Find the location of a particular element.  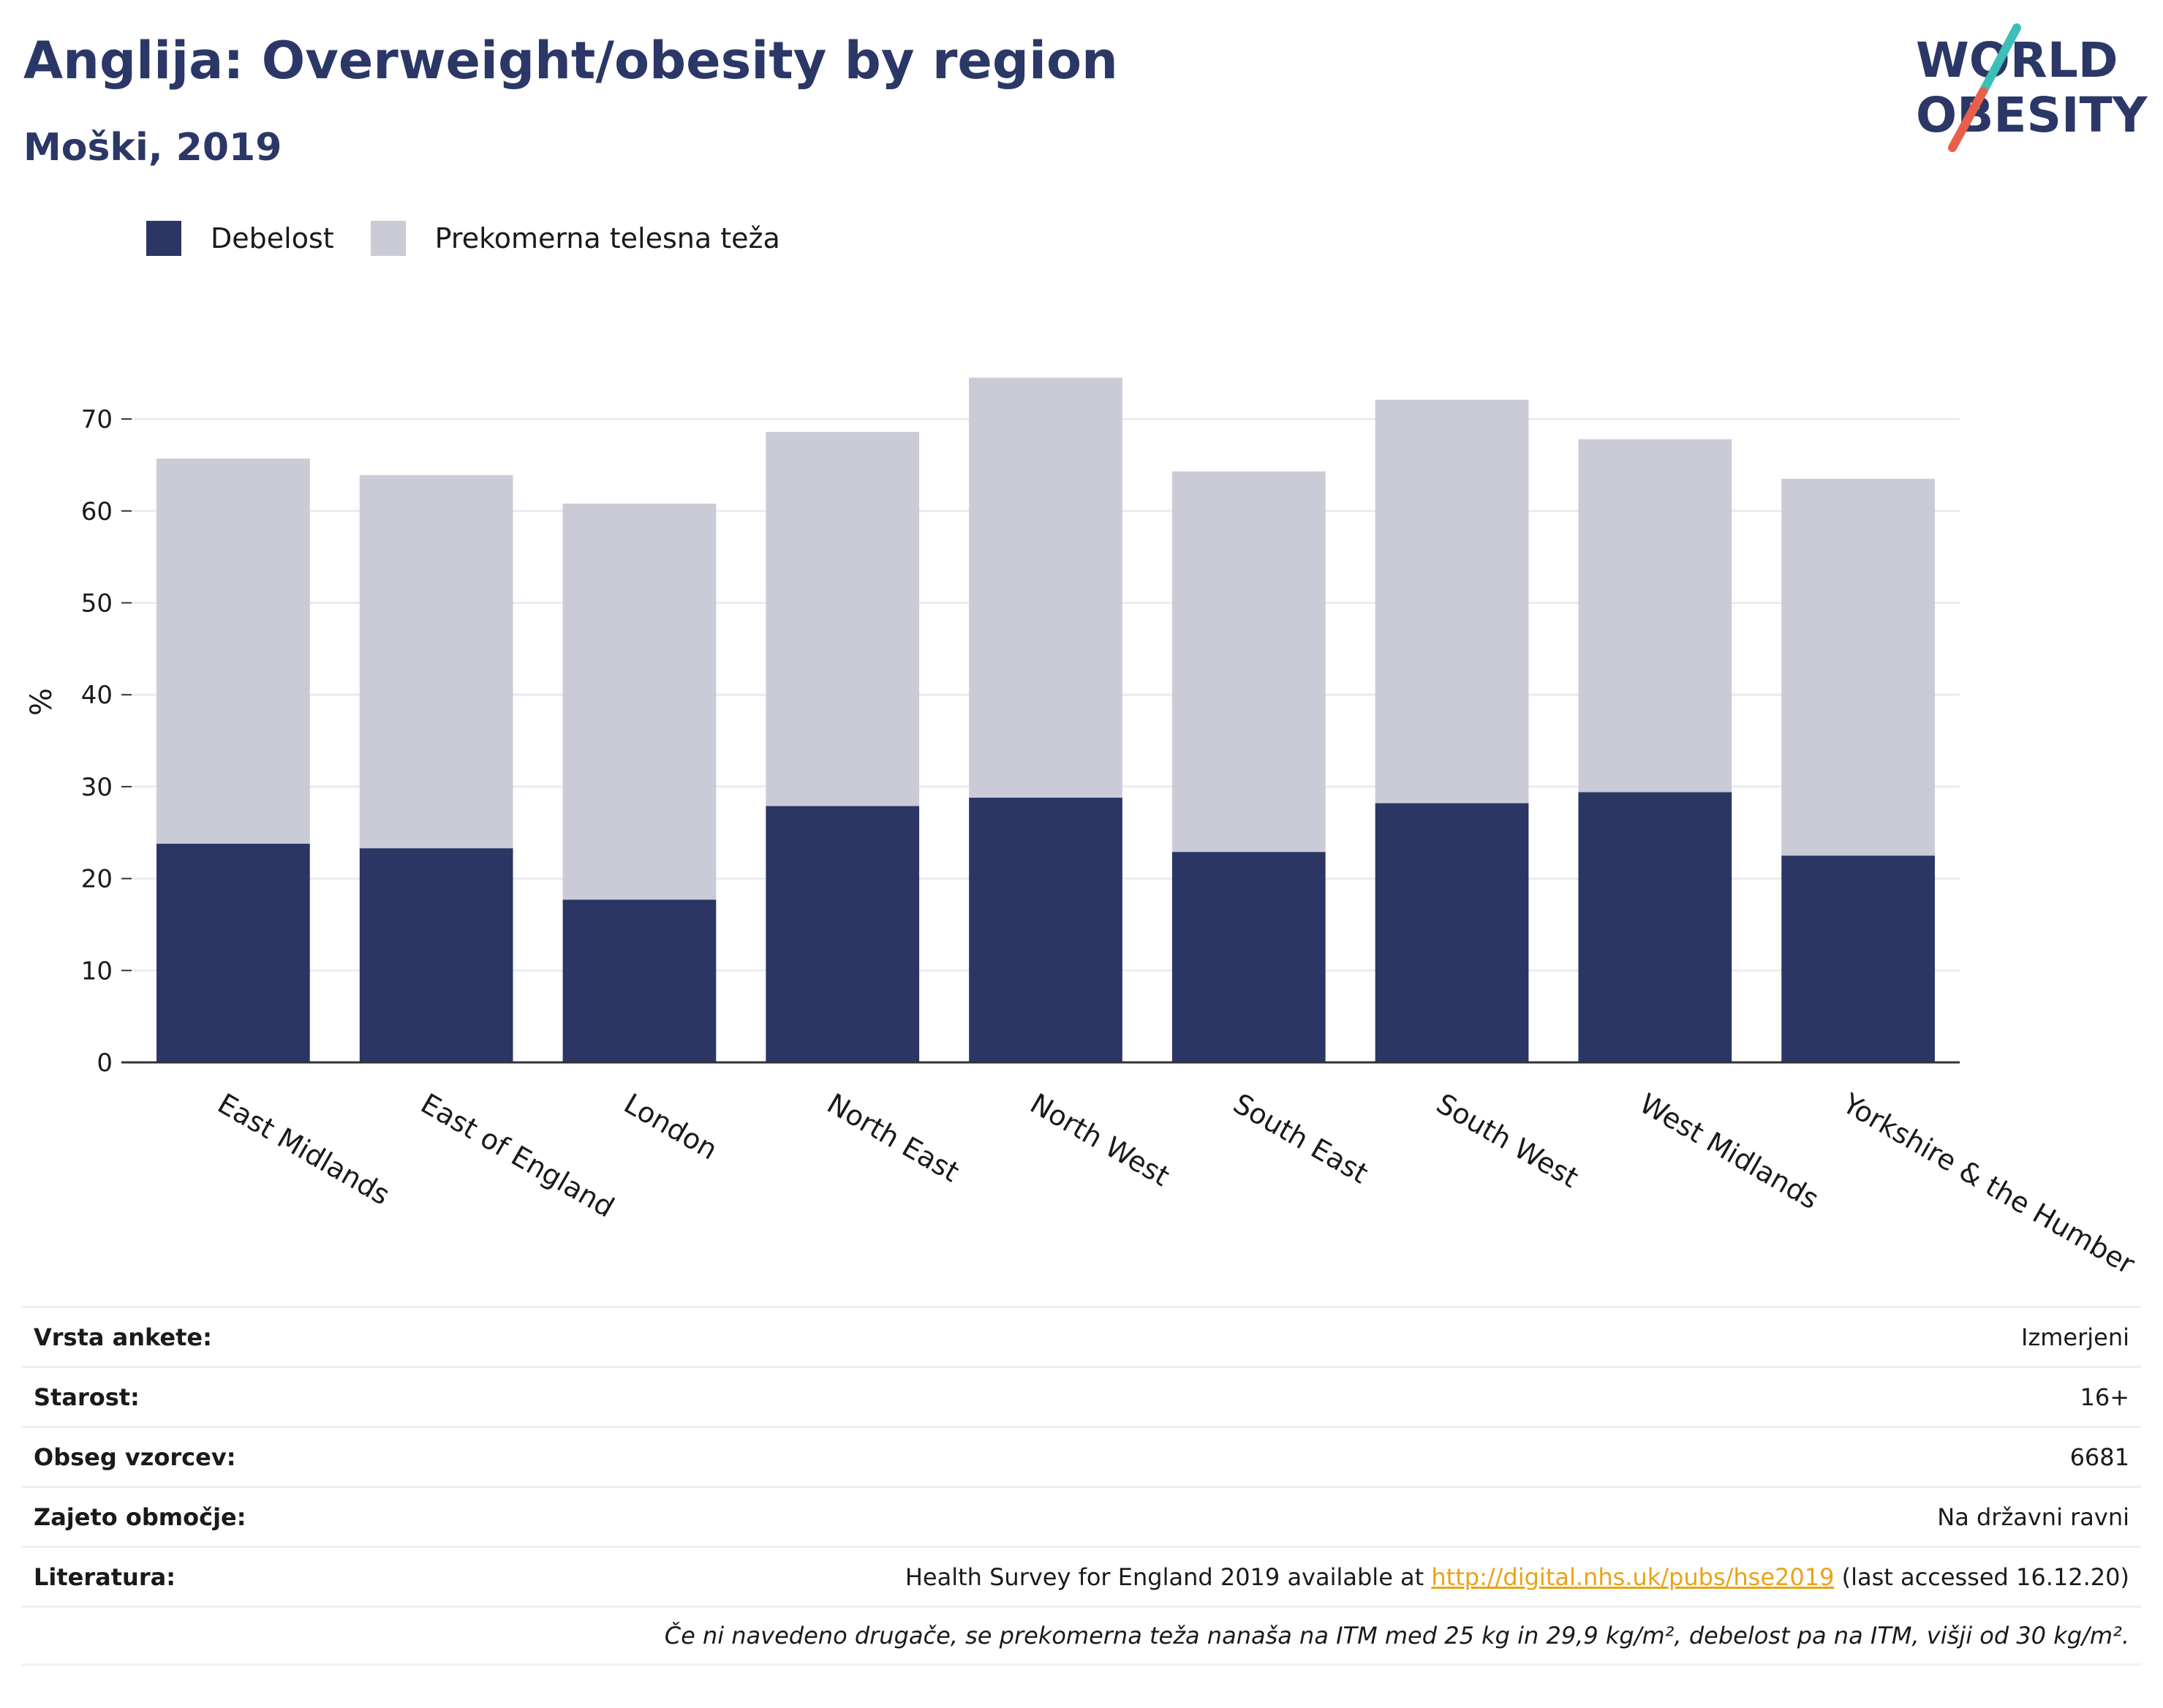

literature-suffix: (last accessed 16.12.20) is located at coordinates (1982, 1576).